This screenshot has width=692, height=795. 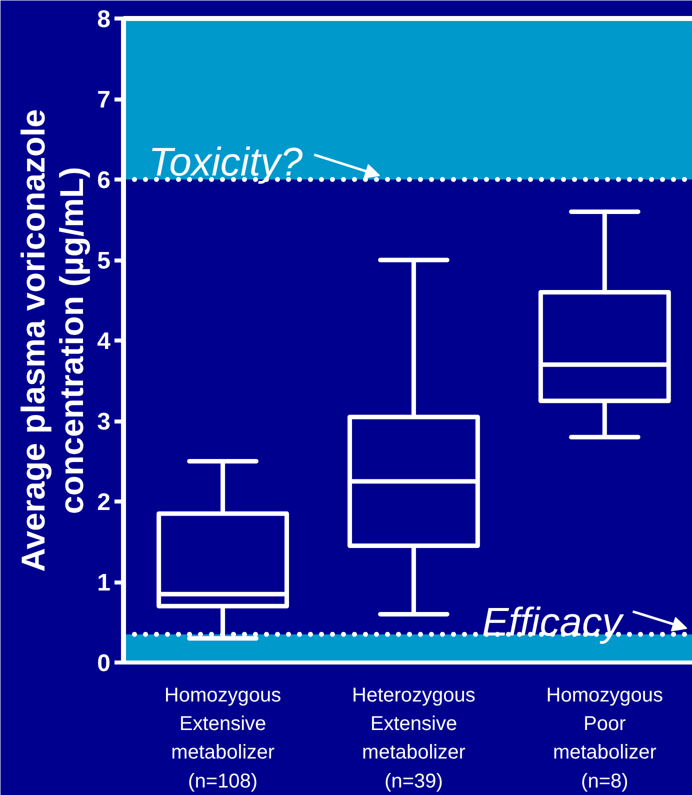 I want to click on x-tick-label: Homozygous Extensive metabolizer (n=108), so click(x=223, y=738).